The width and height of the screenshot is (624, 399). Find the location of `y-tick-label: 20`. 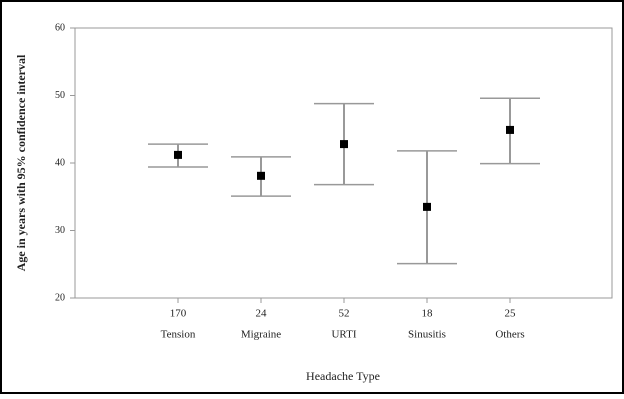

y-tick-label: 20 is located at coordinates (60, 297).